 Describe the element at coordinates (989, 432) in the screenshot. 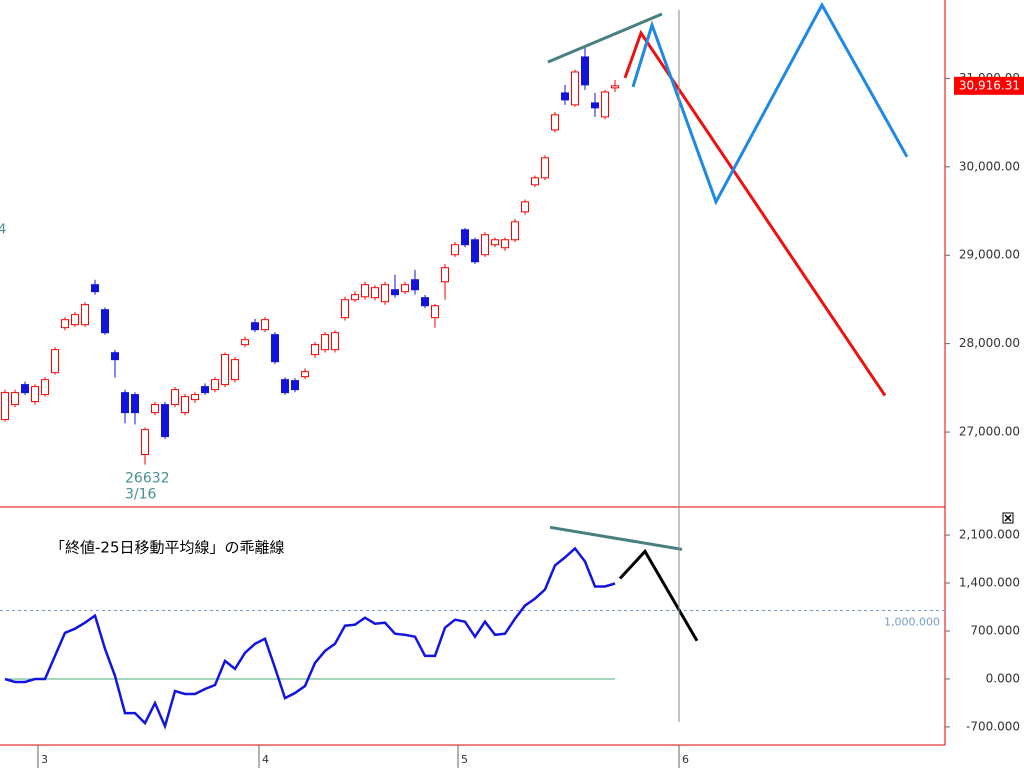

I see `y-tick-label: 27,000.00` at that location.